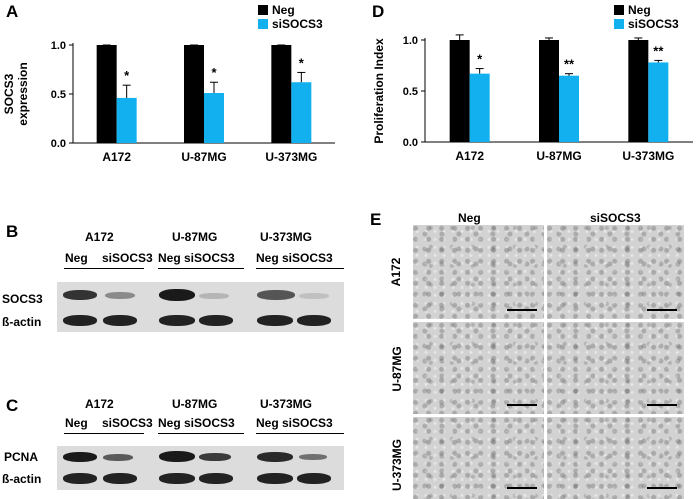  I want to click on blot-b-lane-neg: Neg, so click(76, 258).